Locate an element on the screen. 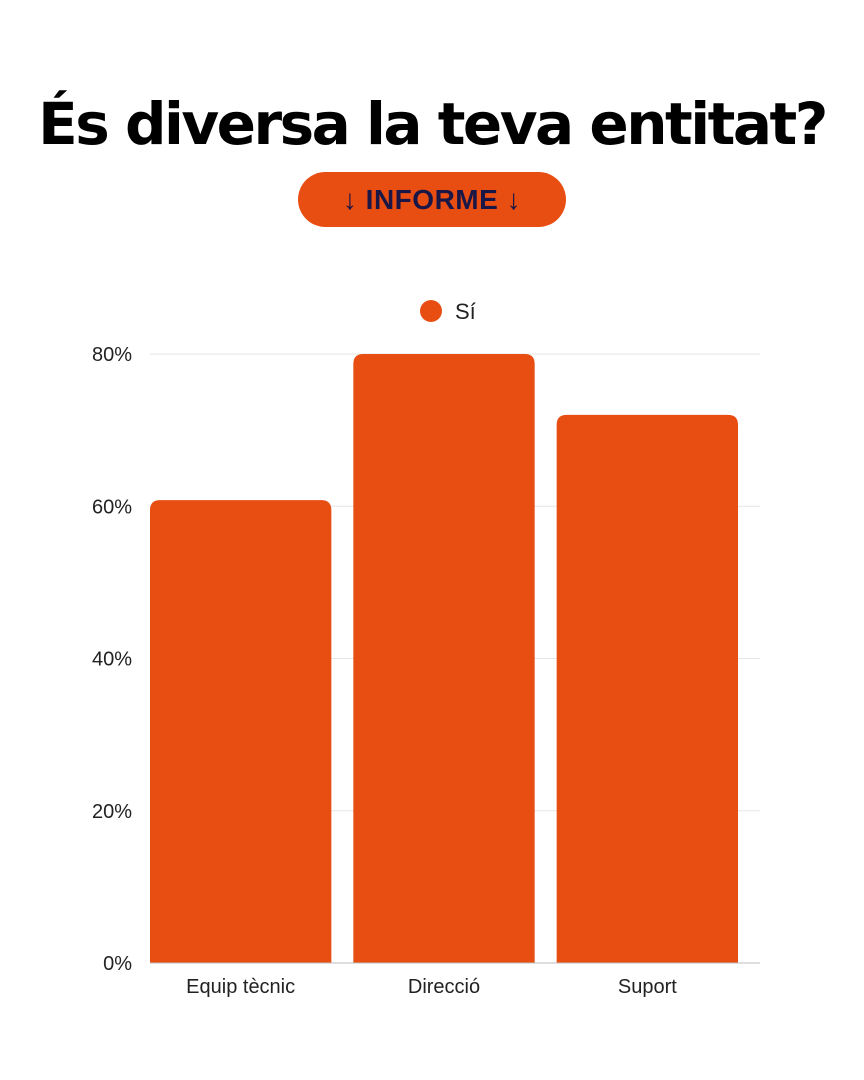  x-tick-label: Equip tècnic is located at coordinates (240, 987).